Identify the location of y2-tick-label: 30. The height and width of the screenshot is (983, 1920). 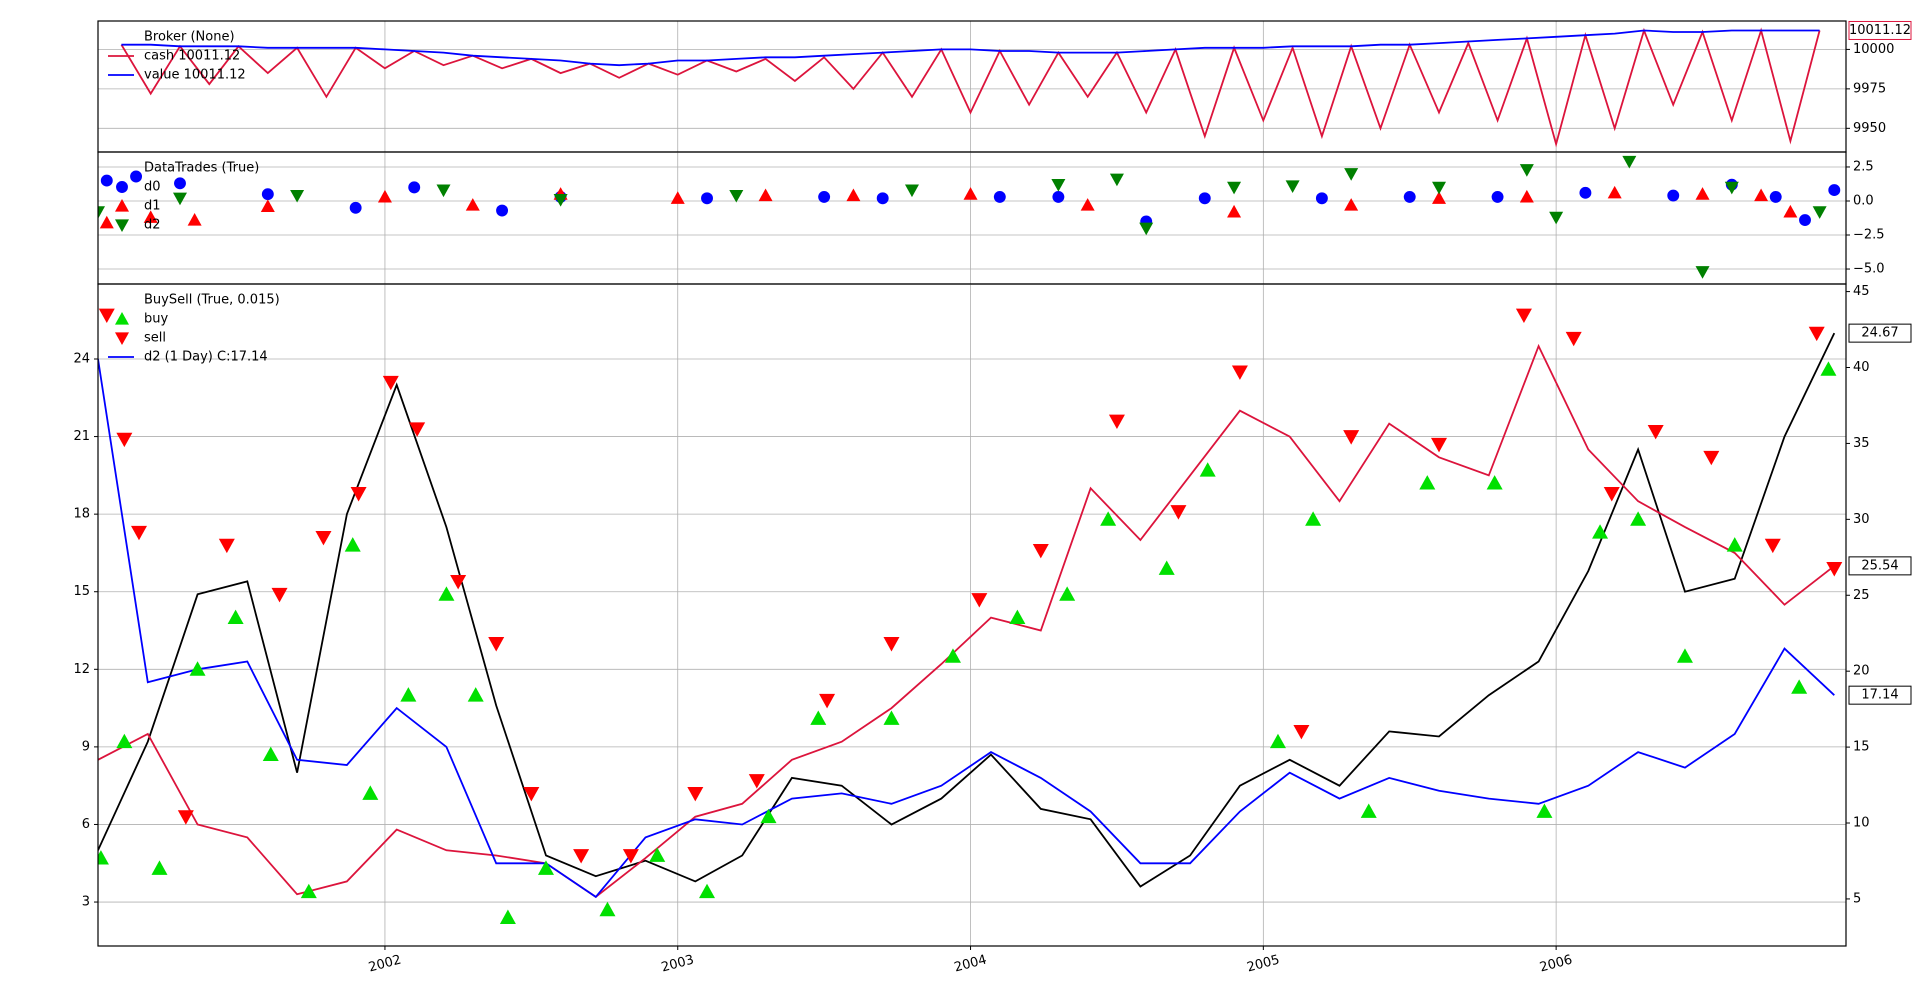
(1861, 519).